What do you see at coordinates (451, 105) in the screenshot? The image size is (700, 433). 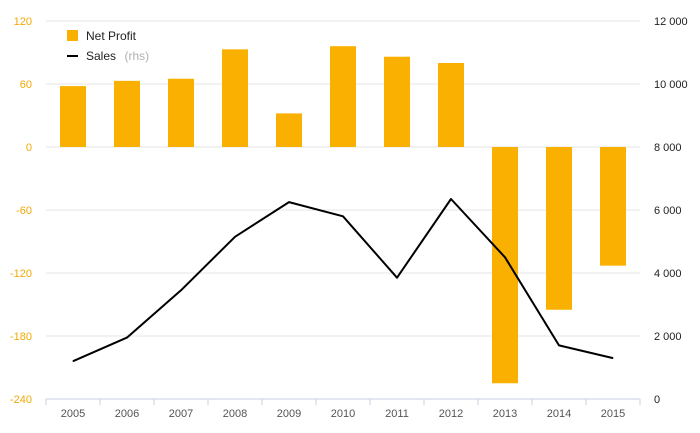 I see `bar-2012` at bounding box center [451, 105].